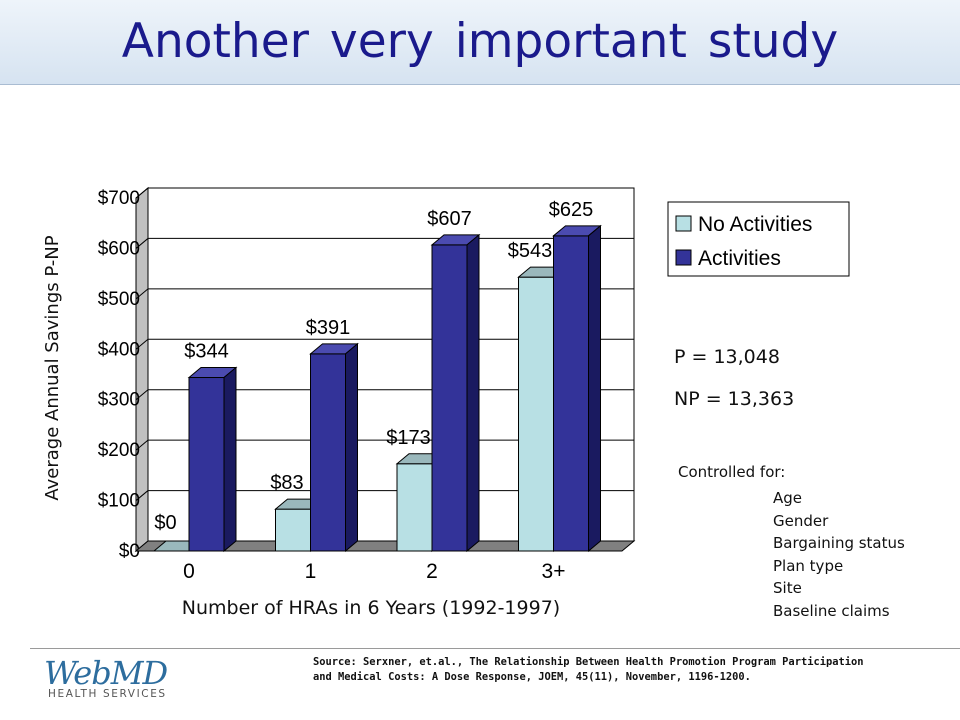 Image resolution: width=960 pixels, height=720 pixels. What do you see at coordinates (554, 571) in the screenshot?
I see `x-tick-label: 3+` at bounding box center [554, 571].